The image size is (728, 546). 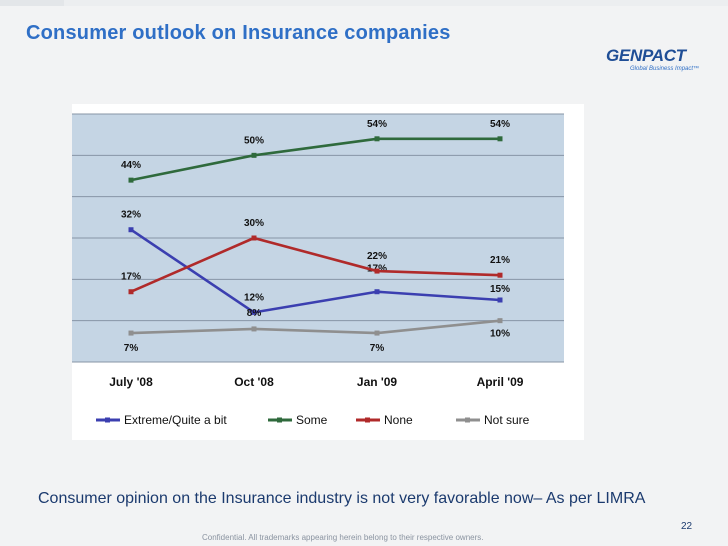 I want to click on data-label: 30%, so click(x=254, y=223).